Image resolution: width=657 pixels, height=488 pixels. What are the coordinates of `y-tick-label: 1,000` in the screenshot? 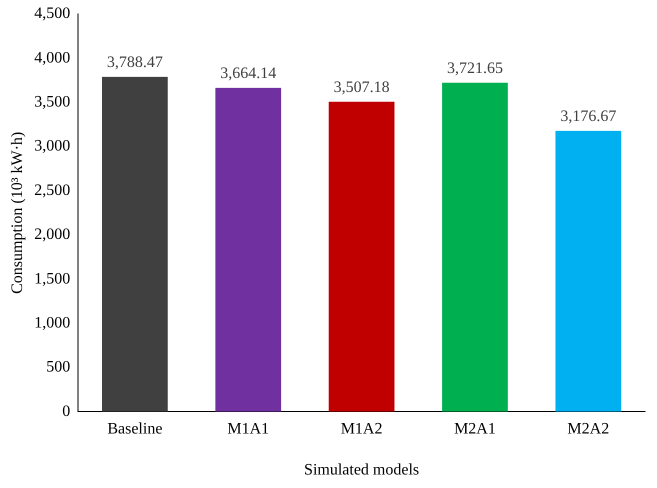 It's located at (52, 323).